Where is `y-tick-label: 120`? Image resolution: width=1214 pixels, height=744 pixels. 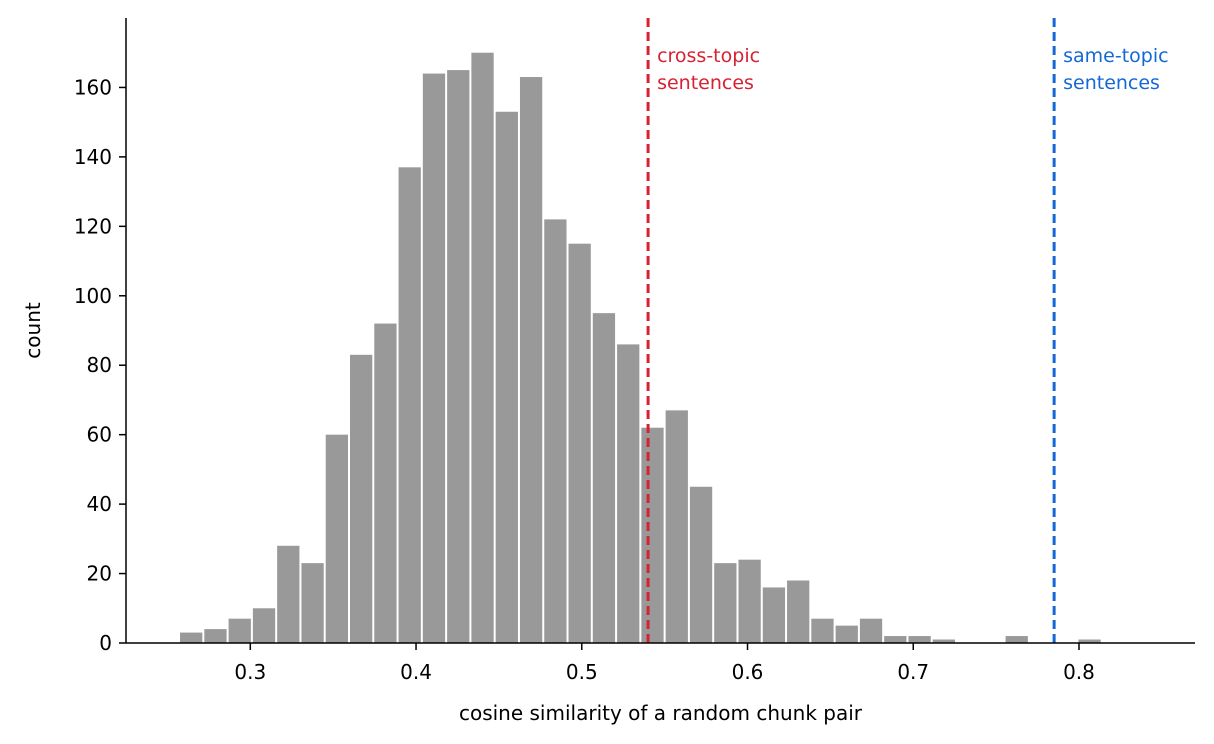 y-tick-label: 120 is located at coordinates (93, 226).